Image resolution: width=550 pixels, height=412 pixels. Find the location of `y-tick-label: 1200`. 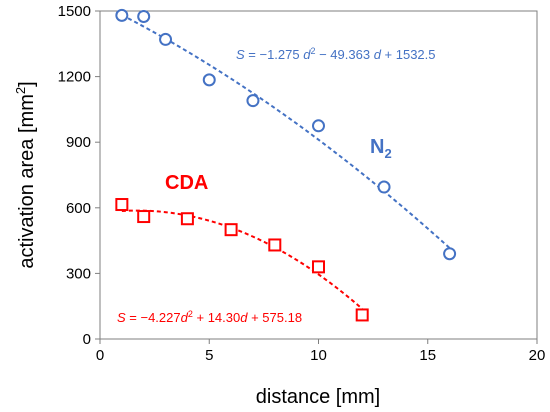

y-tick-label: 1200 is located at coordinates (74, 77).